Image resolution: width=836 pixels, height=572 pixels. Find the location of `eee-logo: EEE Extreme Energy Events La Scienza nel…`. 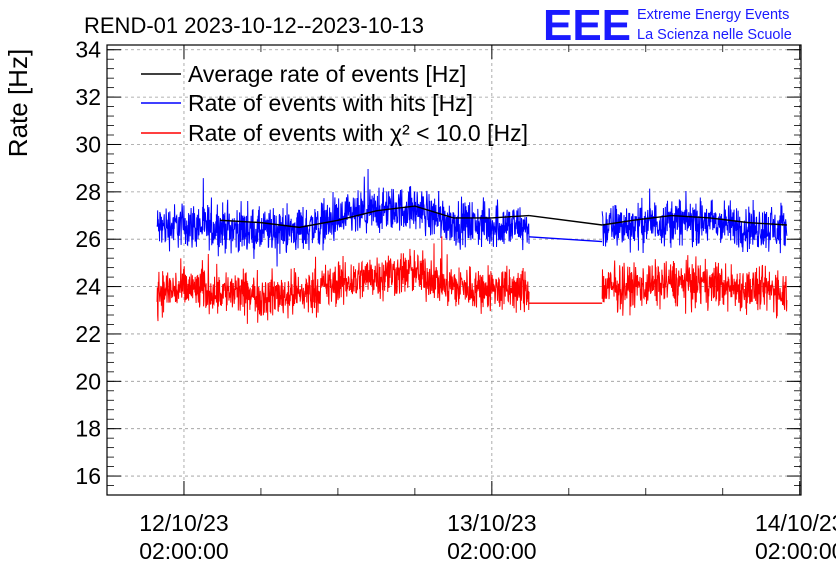

eee-logo: EEE Extreme Energy Events La Scienza nel… is located at coordinates (667, 25).